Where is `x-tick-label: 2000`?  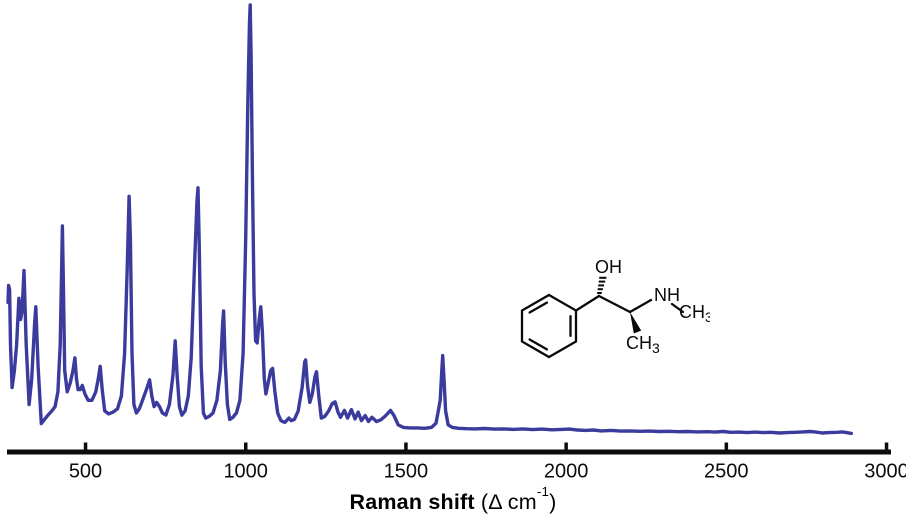 x-tick-label: 2000 is located at coordinates (566, 472).